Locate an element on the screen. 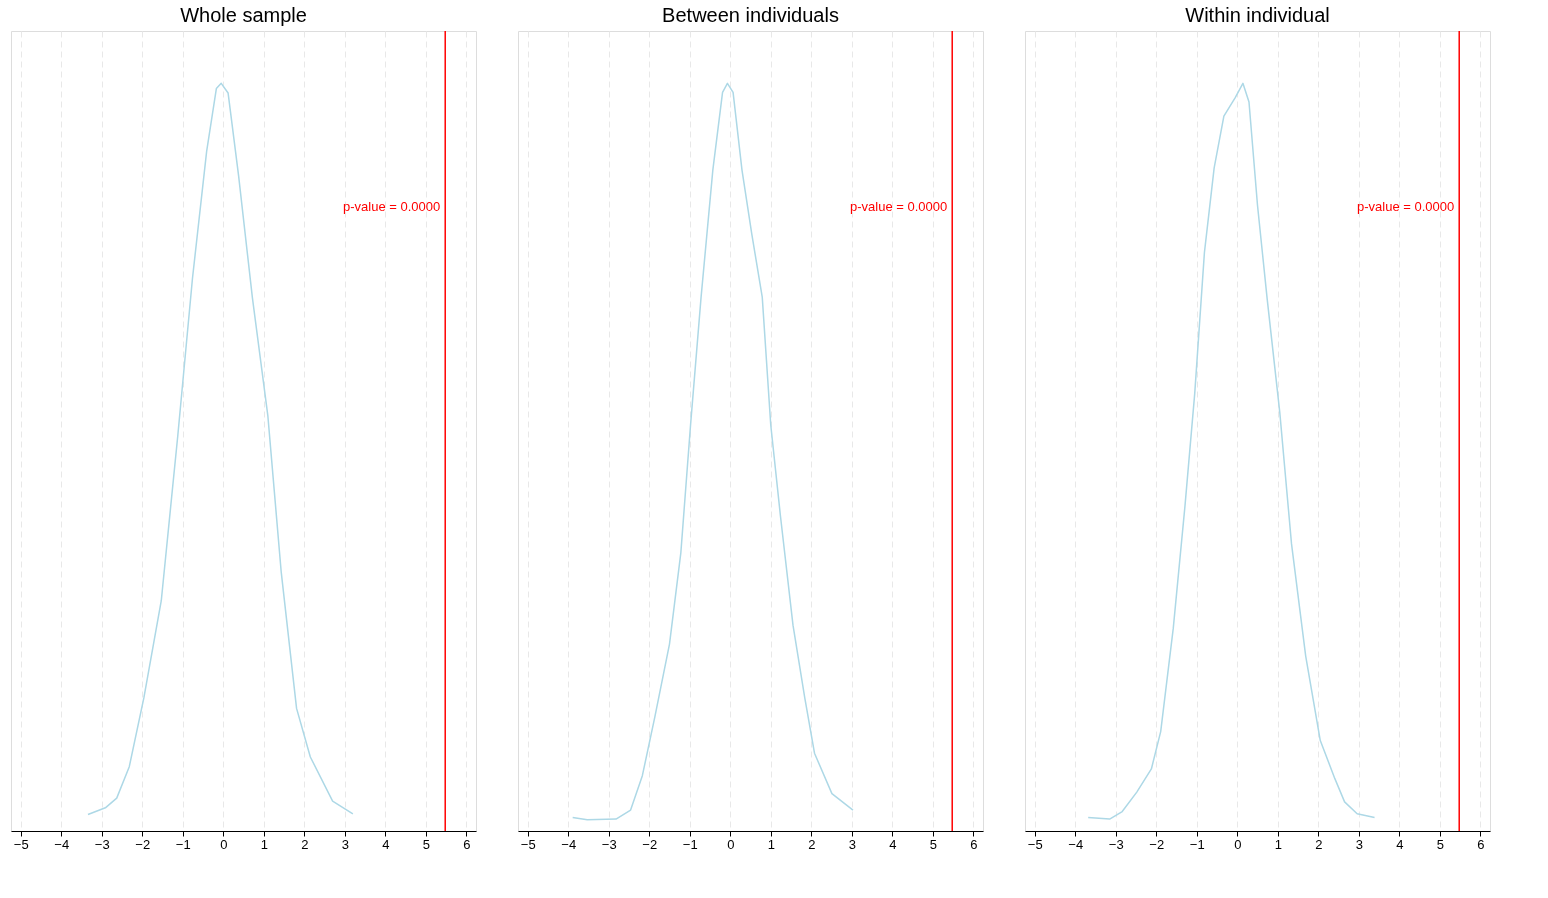  chart-title: Within individual is located at coordinates (1257, 15).